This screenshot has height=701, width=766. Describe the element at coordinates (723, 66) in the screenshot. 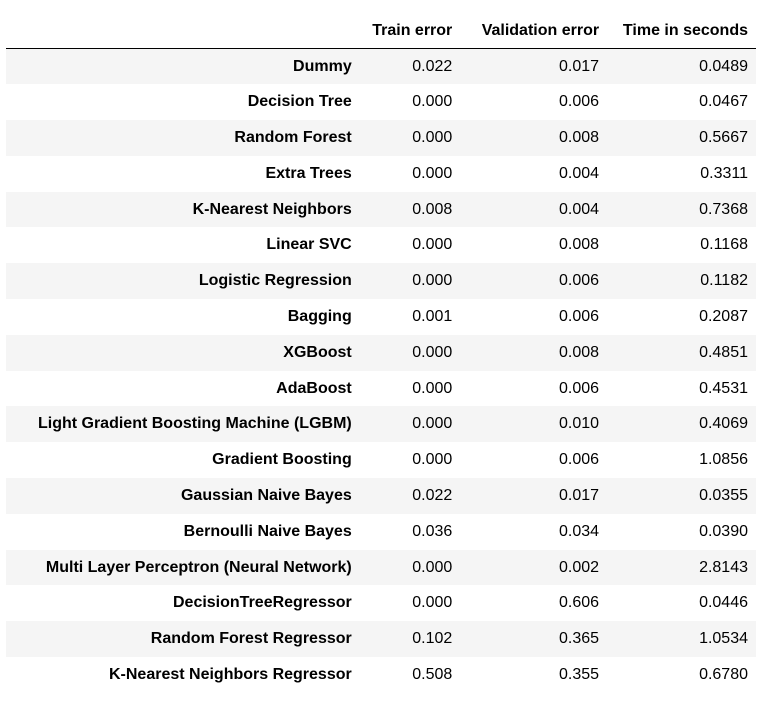

I see `cell-time-in-seconds: 0.0489` at that location.